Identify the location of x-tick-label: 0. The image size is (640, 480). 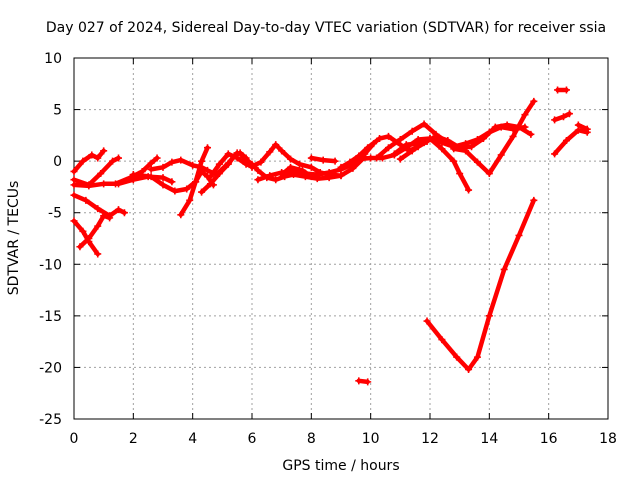
(74, 439).